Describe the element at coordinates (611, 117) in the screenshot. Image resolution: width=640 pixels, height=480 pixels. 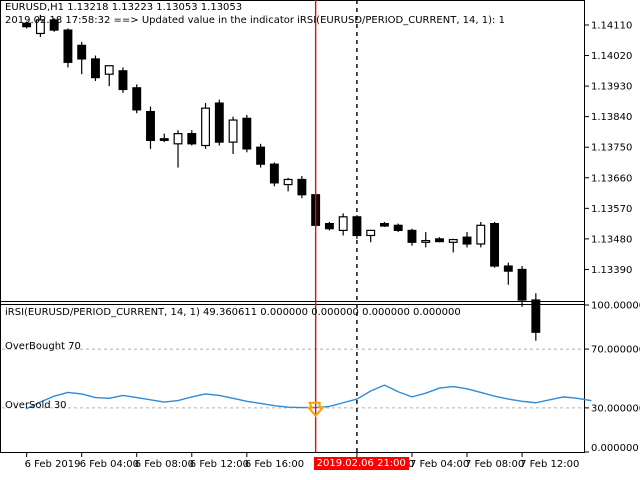
I see `price-axis-label: 1.13840` at that location.